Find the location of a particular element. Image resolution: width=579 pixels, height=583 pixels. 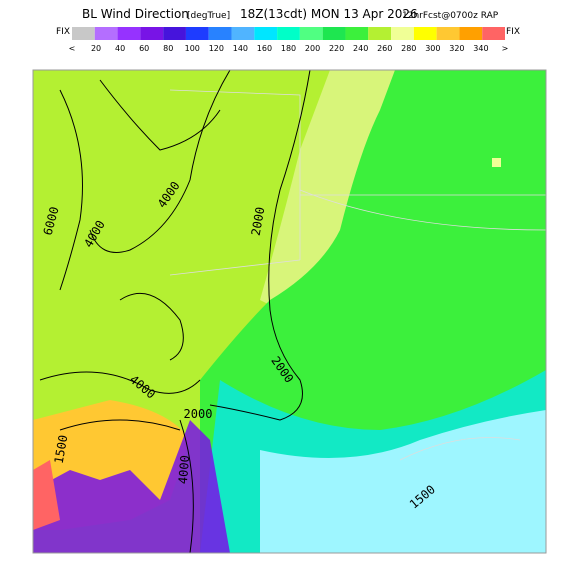

contour-misc is located at coordinates (160, 220).